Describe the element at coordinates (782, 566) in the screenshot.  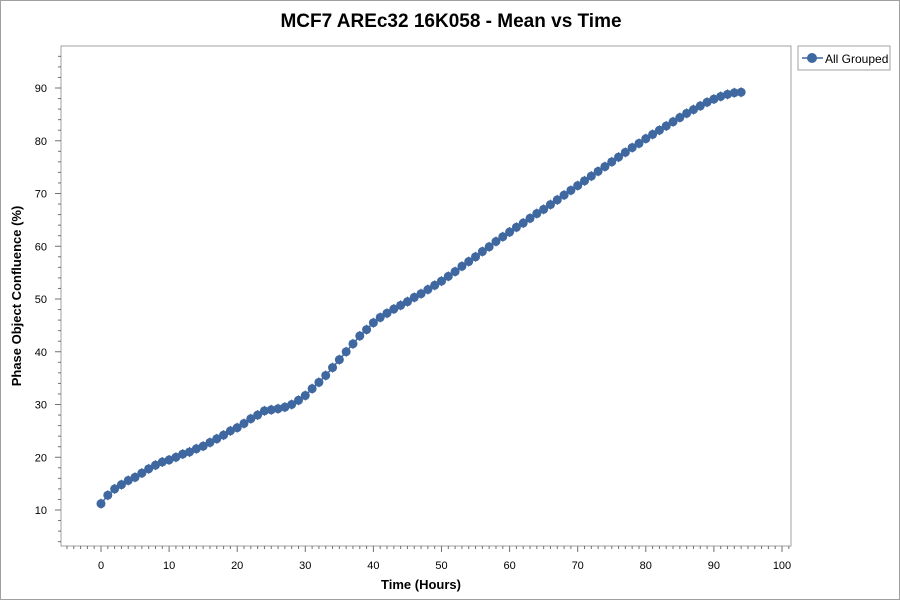
I see `x-tick-label: 100` at that location.